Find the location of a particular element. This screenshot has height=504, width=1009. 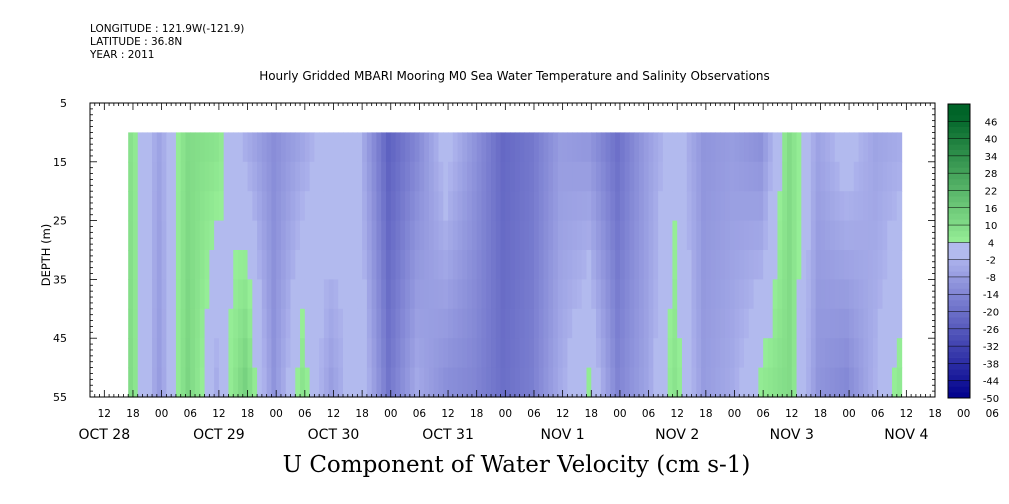

x-tick-label: 00 is located at coordinates (734, 414).